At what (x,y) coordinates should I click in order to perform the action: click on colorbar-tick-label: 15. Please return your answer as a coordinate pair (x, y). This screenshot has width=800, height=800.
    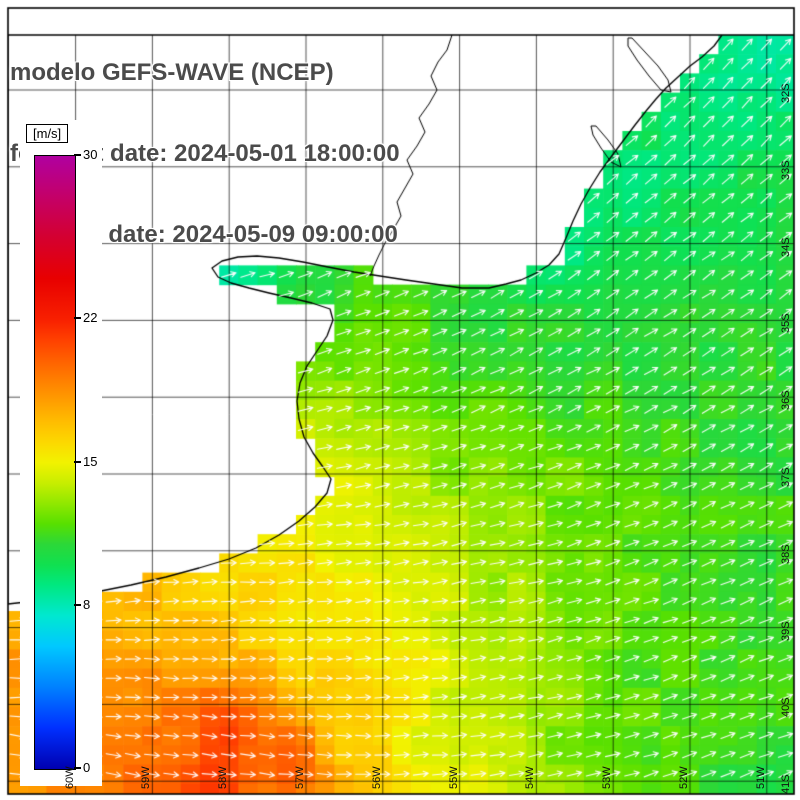
    Looking at the image, I should click on (90, 461).